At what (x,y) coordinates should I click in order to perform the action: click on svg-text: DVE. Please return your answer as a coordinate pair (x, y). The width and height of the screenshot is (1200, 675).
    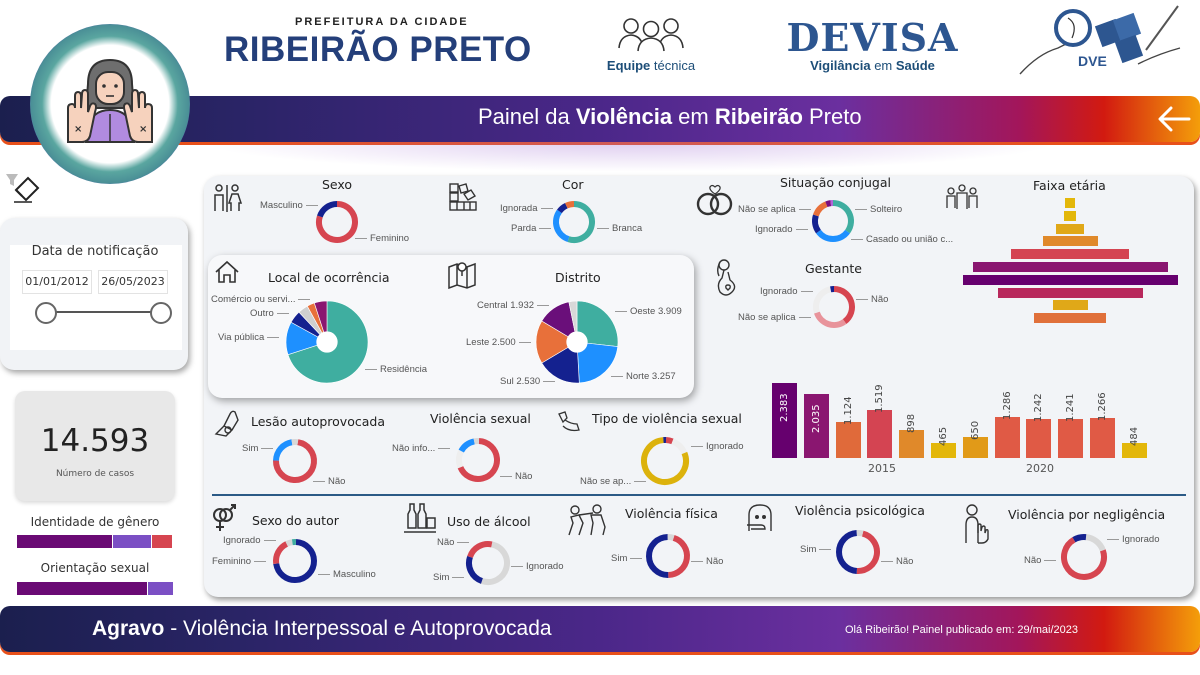
    Looking at the image, I should click on (1092, 61).